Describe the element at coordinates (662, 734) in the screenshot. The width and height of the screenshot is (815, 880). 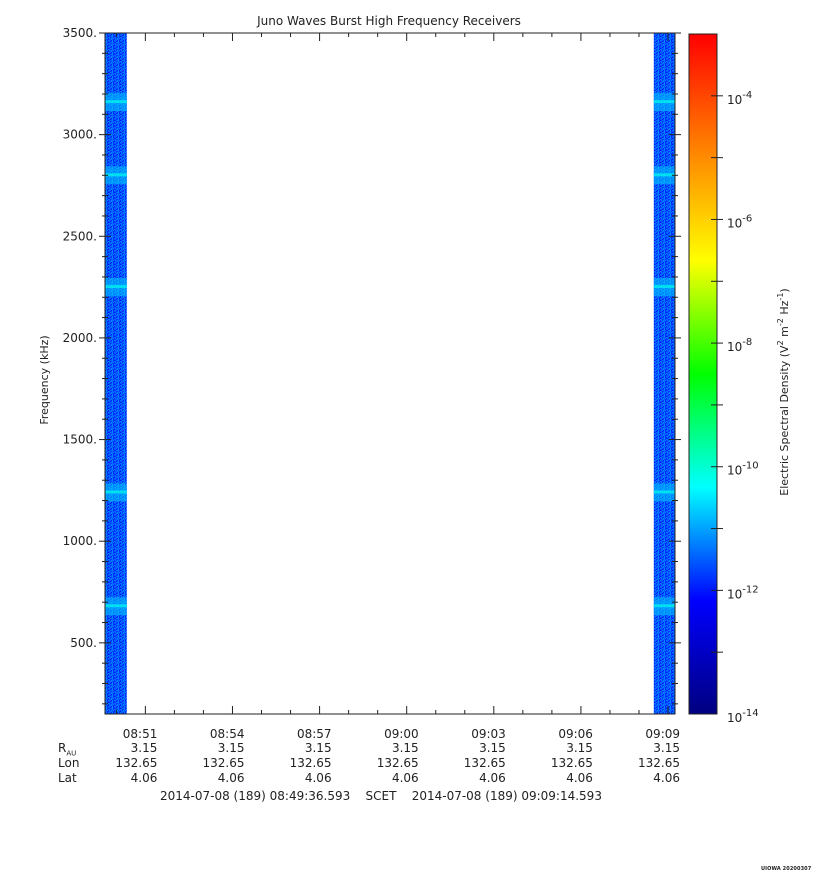
I see `x-tick-label: 09:09` at that location.